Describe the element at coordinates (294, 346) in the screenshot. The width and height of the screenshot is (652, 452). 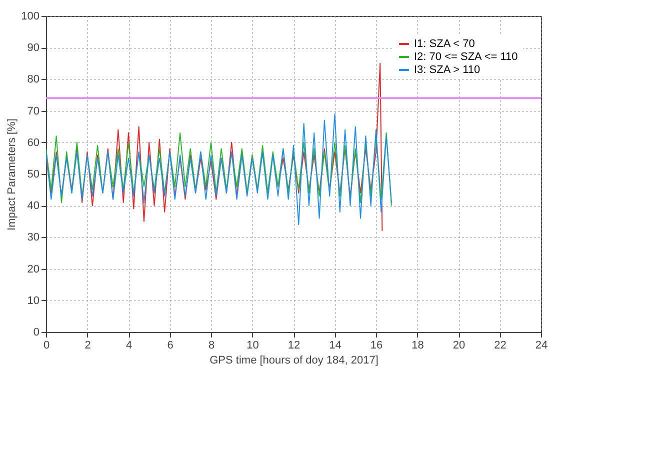
I see `x-tick-label: 12` at that location.